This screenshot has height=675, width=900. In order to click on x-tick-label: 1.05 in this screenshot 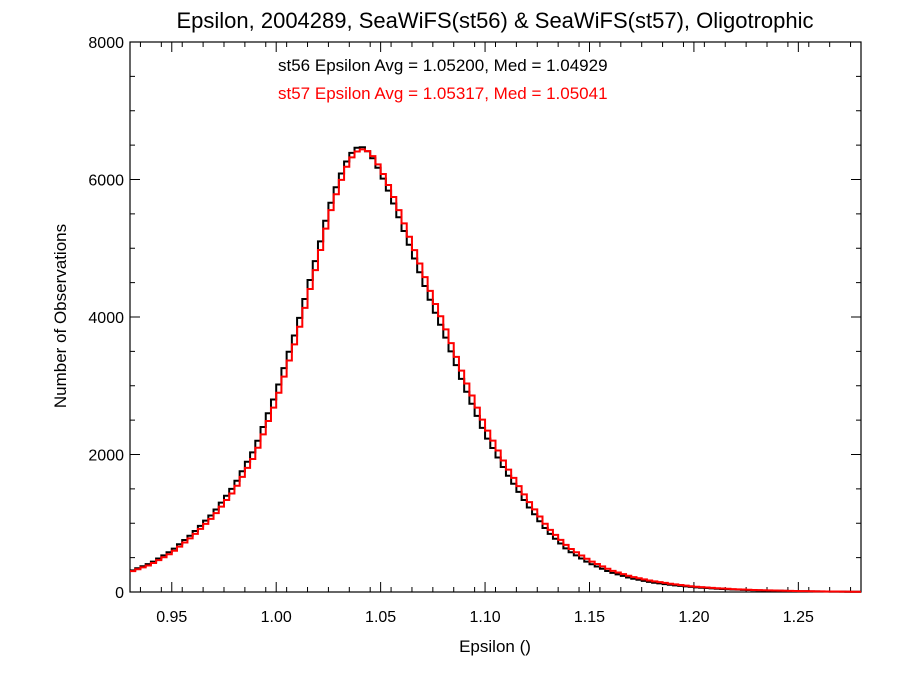, I will do `click(380, 617)`.